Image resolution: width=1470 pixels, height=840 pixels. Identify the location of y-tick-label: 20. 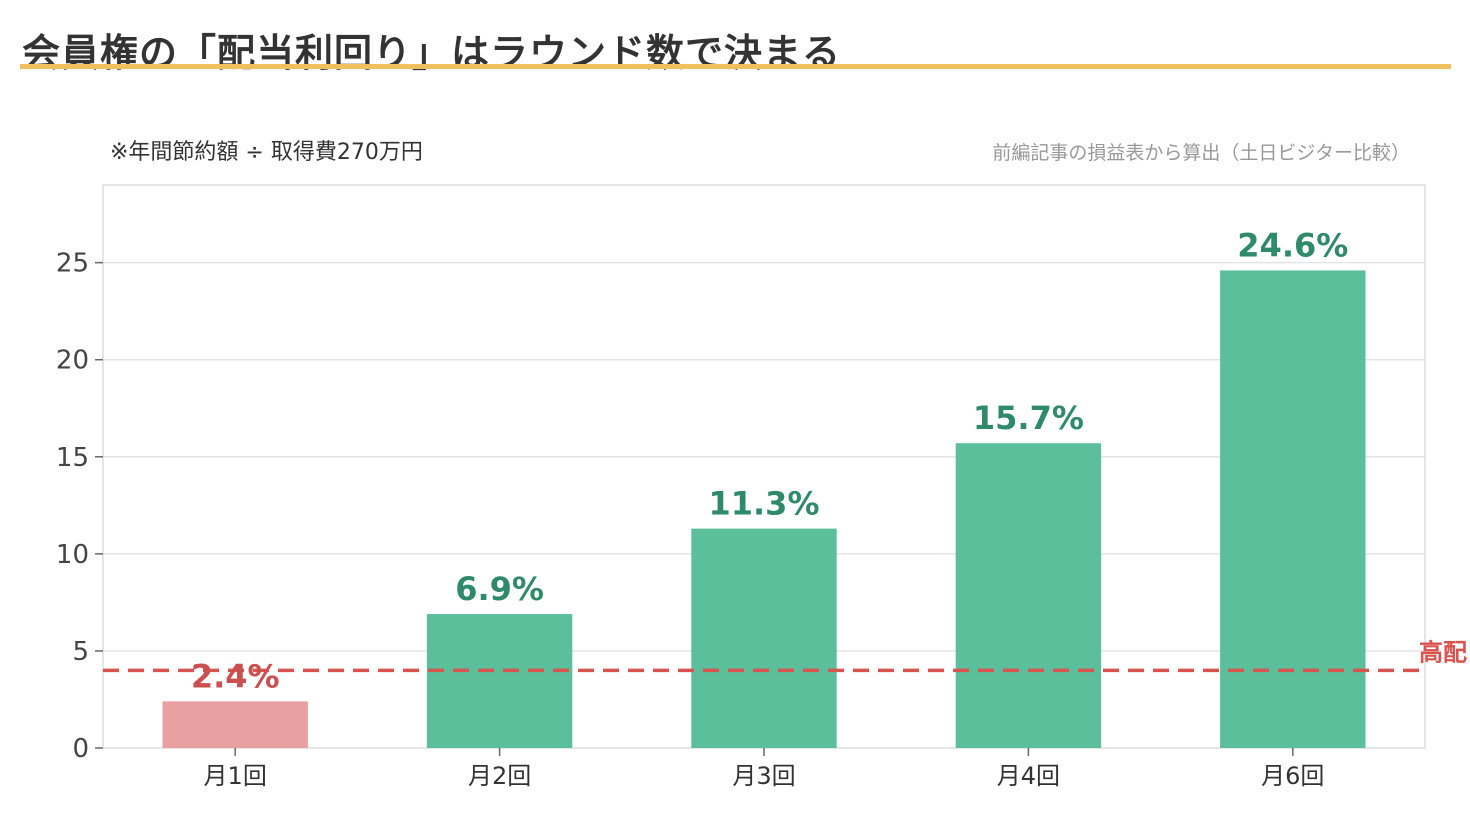
(72, 361).